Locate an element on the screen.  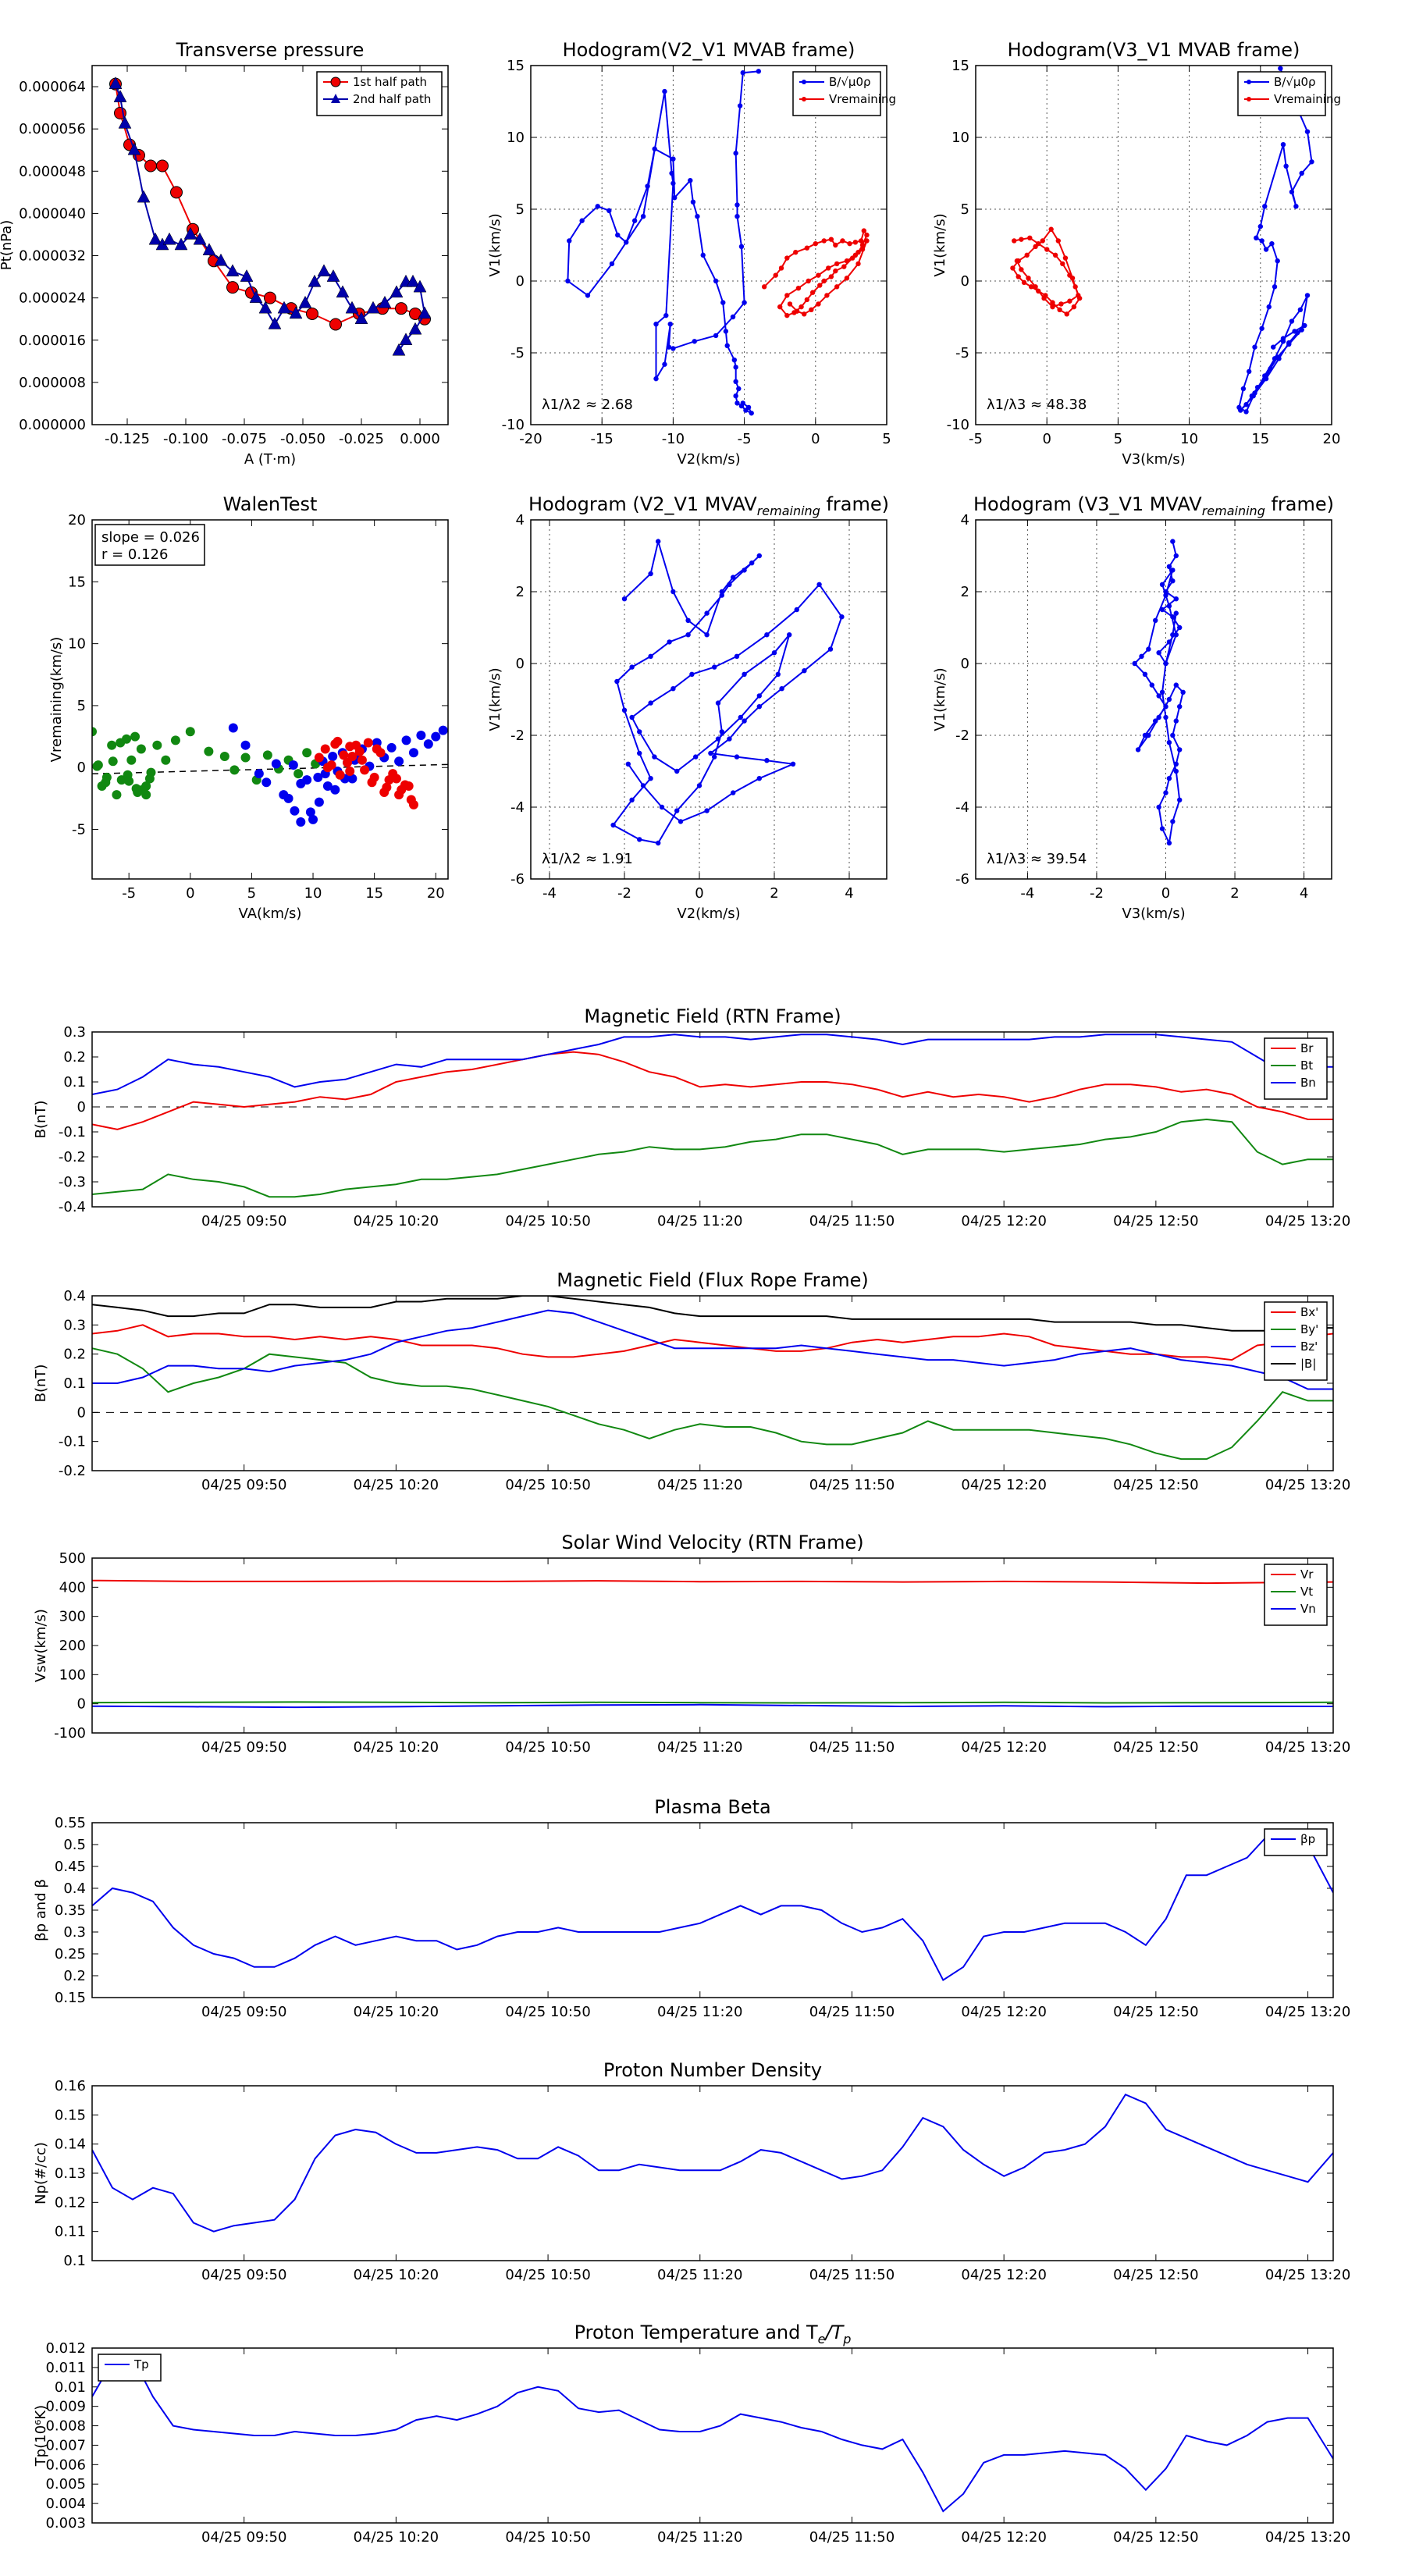
chart-title: Hodogram(V3_V1 MVAB frame) is located at coordinates (1154, 50).